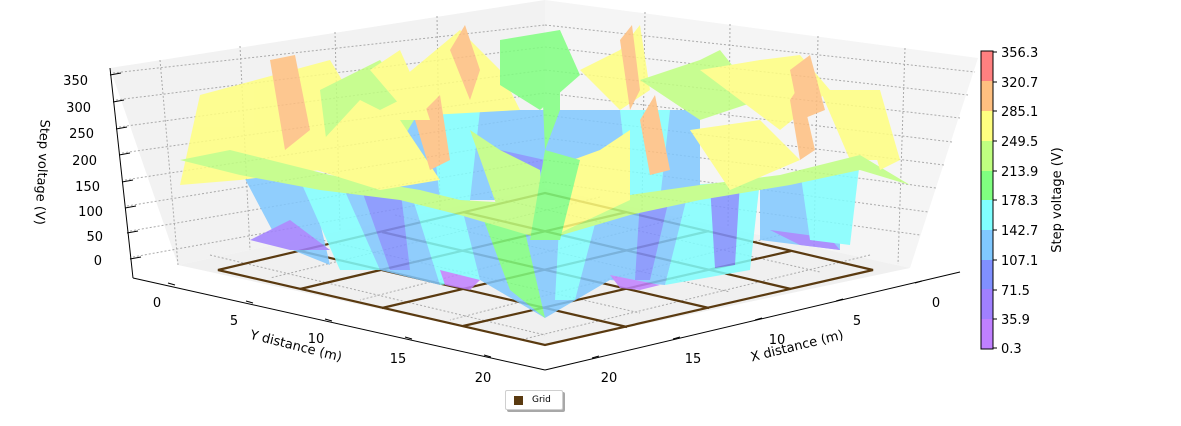  What do you see at coordinates (1011, 349) in the screenshot?
I see `colorbar-tick: 0.3` at bounding box center [1011, 349].